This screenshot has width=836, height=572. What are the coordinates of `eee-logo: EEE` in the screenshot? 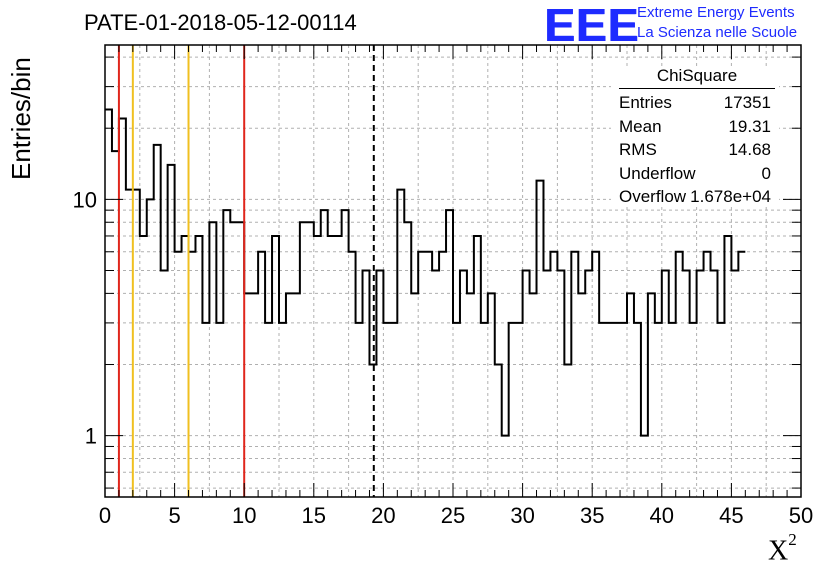 It's located at (592, 25).